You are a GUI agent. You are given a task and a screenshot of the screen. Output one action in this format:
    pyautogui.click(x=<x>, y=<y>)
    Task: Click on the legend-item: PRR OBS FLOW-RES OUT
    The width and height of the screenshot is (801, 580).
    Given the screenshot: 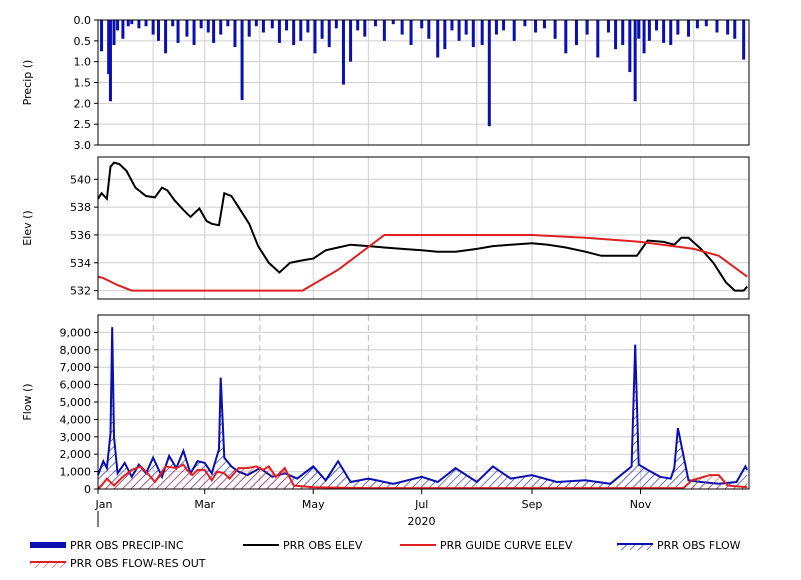 What is the action you would take?
    pyautogui.click(x=118, y=563)
    